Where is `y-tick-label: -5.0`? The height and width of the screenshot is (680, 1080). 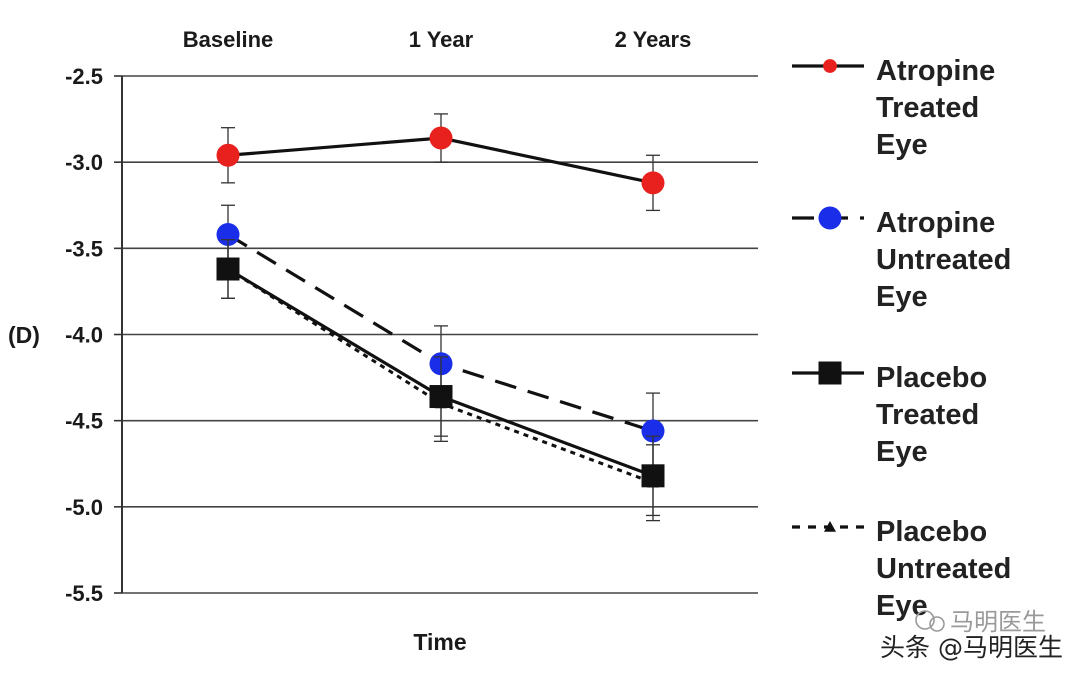
y-tick-label: -5.0 is located at coordinates (84, 507).